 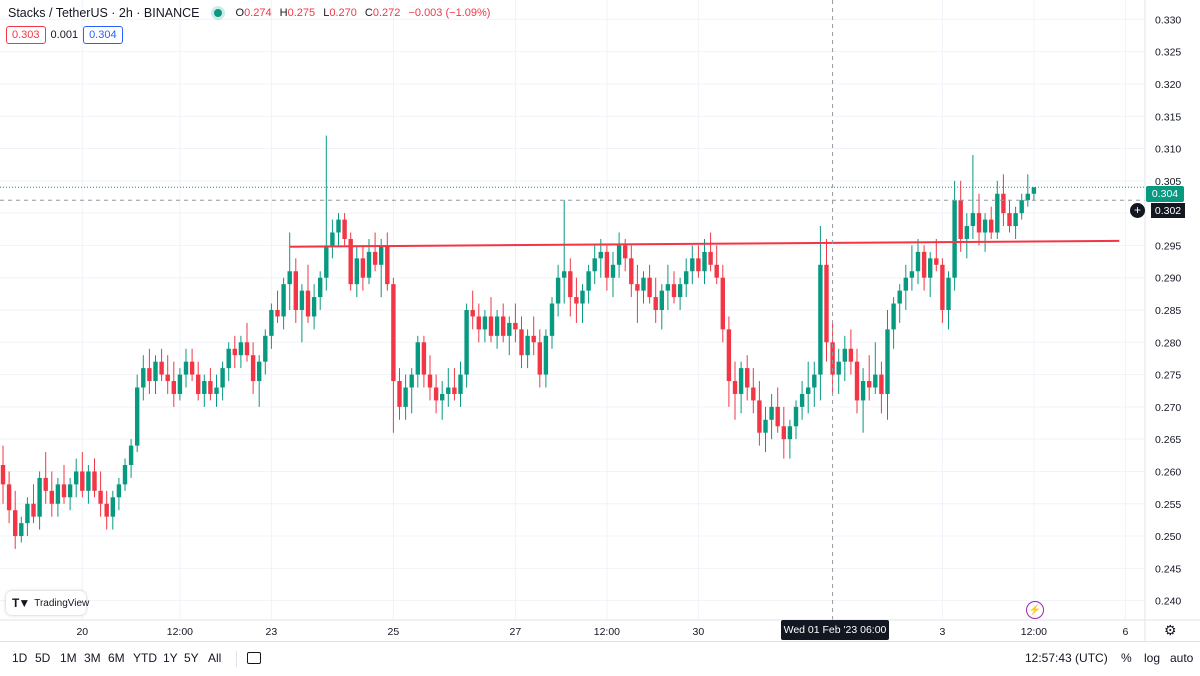 I want to click on timeframe-5y: 5Y, so click(x=191, y=658).